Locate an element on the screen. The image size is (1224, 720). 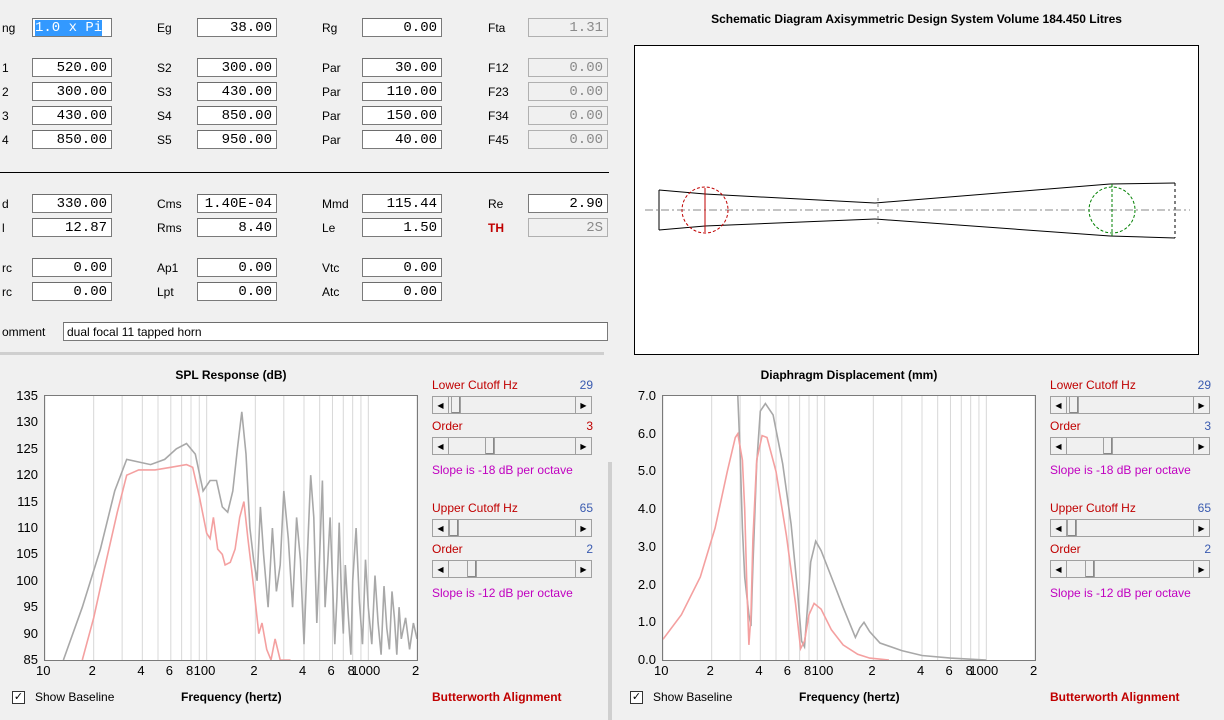
param-field: 40.00 is located at coordinates (402, 139).